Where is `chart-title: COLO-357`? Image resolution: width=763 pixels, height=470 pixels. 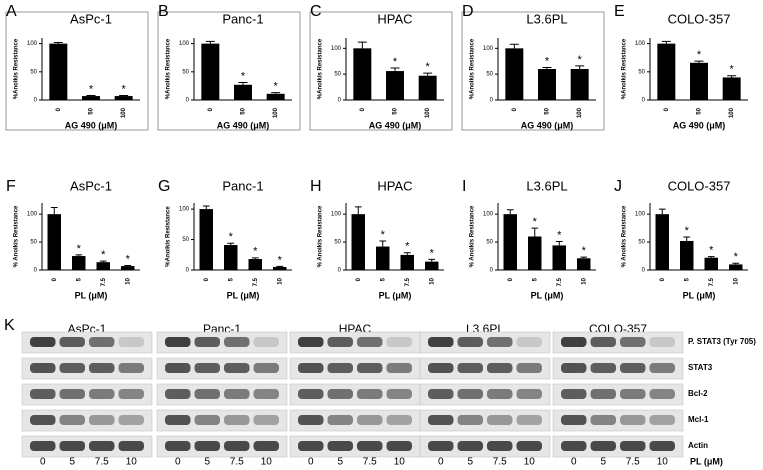 chart-title: COLO-357 is located at coordinates (699, 18).